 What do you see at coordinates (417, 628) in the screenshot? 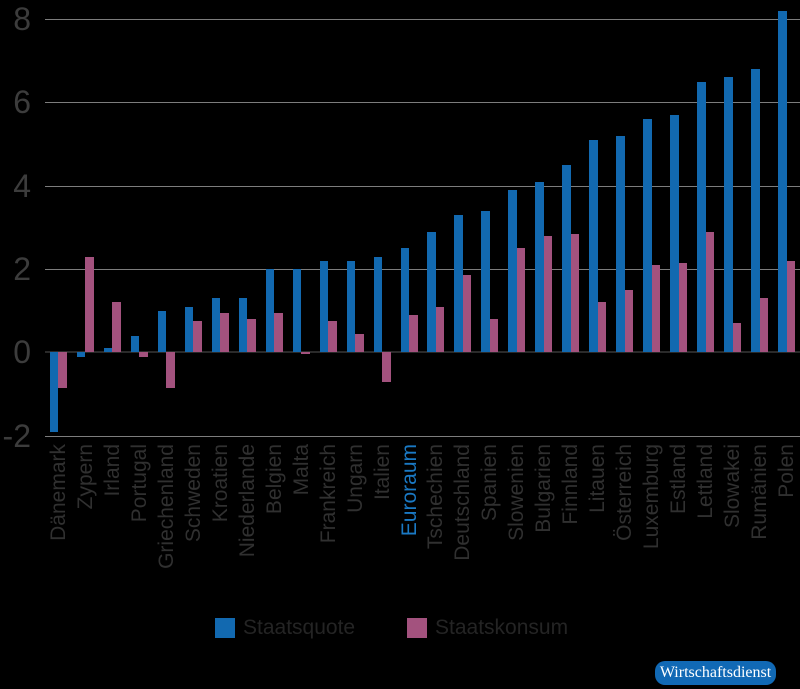
I see `staatskonsum-color-swatch` at bounding box center [417, 628].